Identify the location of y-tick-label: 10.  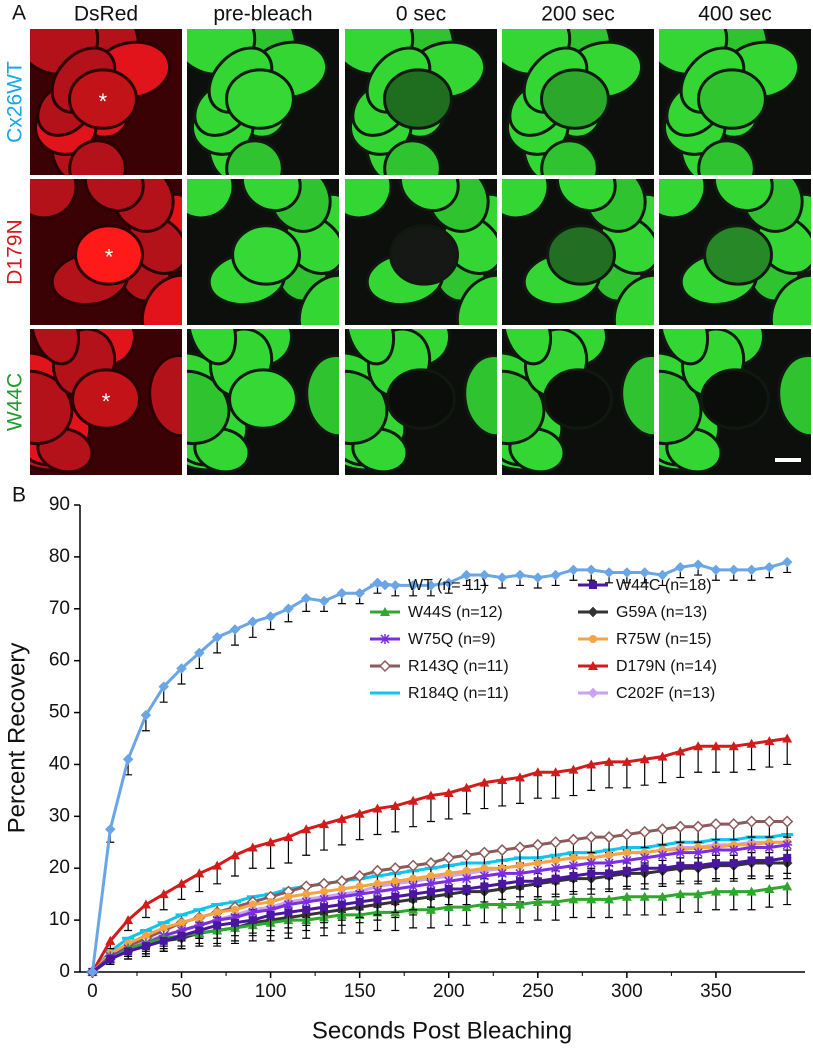
(59, 919).